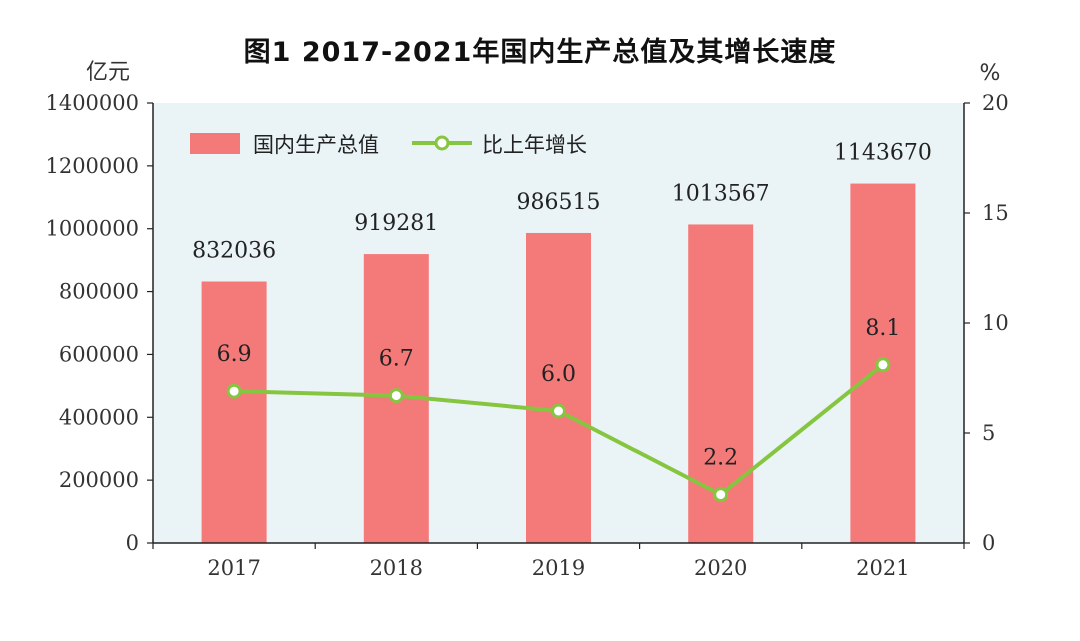  What do you see at coordinates (132, 543) in the screenshot?
I see `left-tick-label: 0` at bounding box center [132, 543].